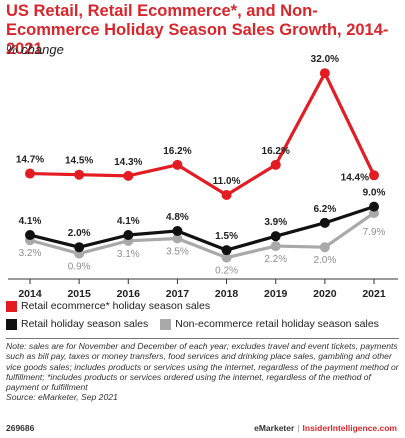 This screenshot has height=438, width=405. What do you see at coordinates (85, 324) in the screenshot?
I see `legend-label-retail: Retail holiday season sales` at bounding box center [85, 324].